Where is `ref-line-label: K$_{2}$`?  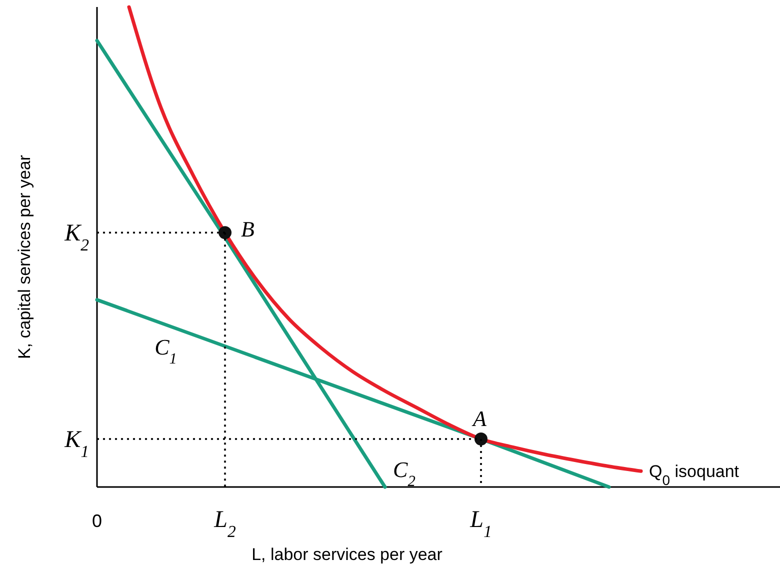
ref-line-label: K$_{2}$ is located at coordinates (77, 237).